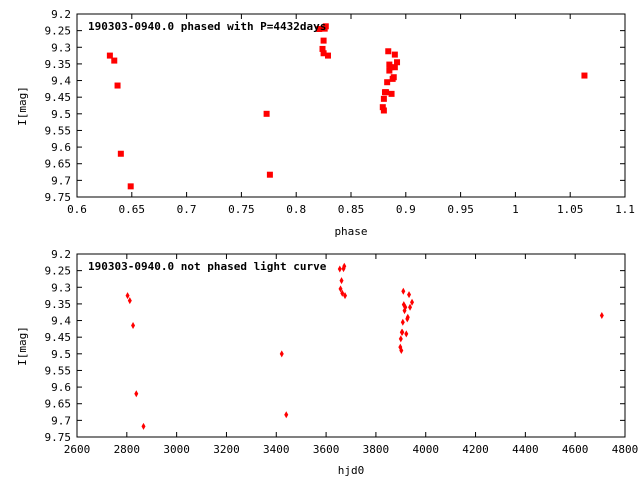 The width and height of the screenshot is (640, 480). I want to click on unphased-y-tick-label: 9.6, so click(61, 387).